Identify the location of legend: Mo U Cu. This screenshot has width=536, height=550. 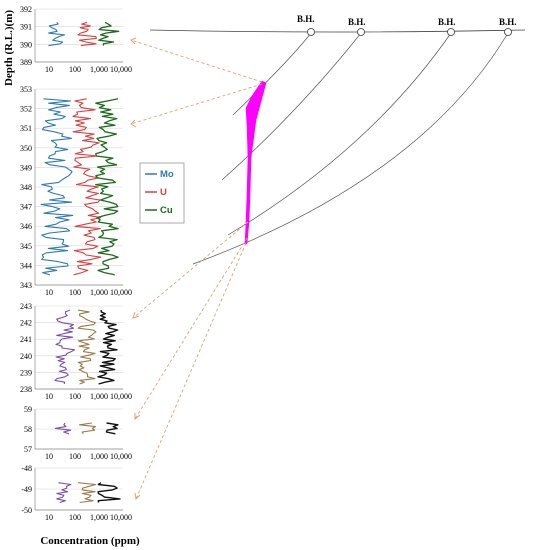
(162, 193).